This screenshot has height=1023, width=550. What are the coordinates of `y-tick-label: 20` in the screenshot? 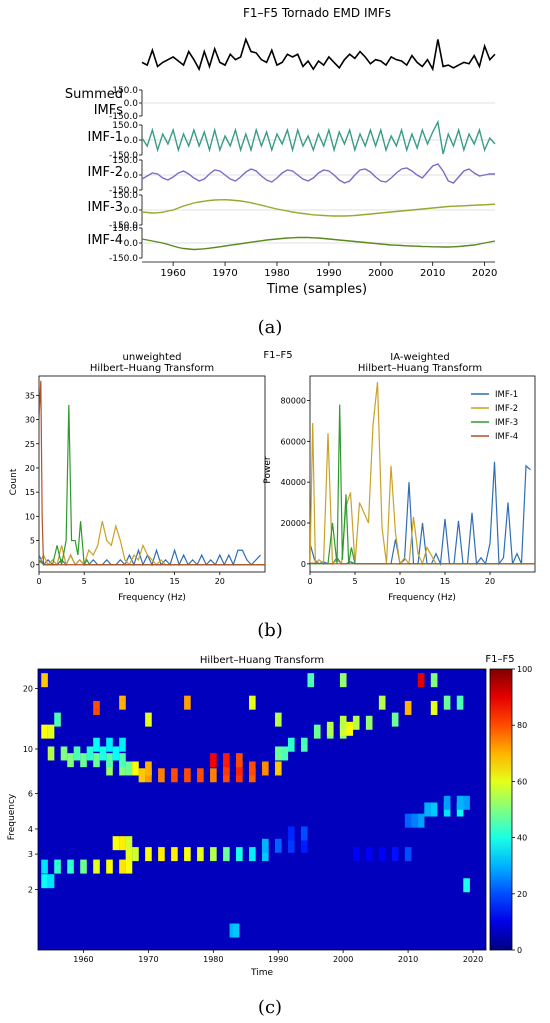 It's located at (30, 468).